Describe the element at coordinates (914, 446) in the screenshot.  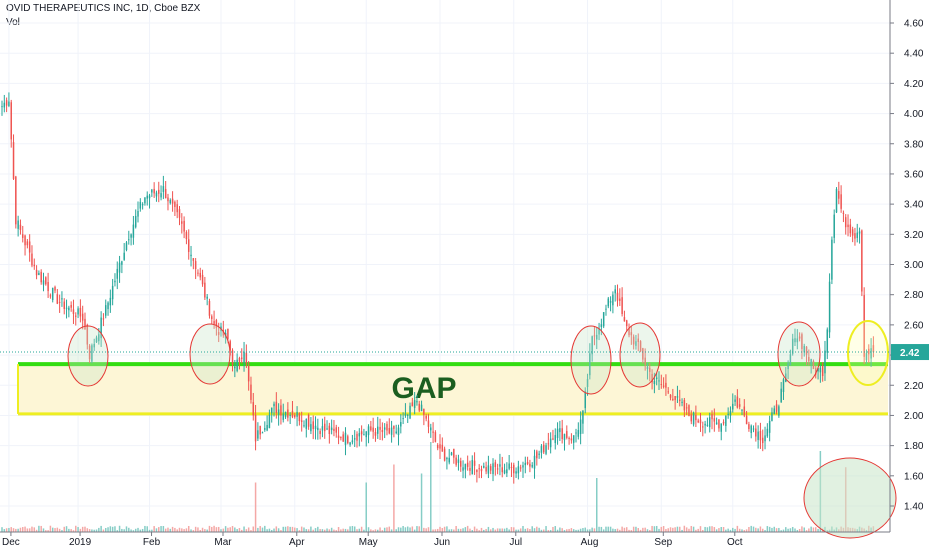
I see `y-tick-label: 1.80` at that location.